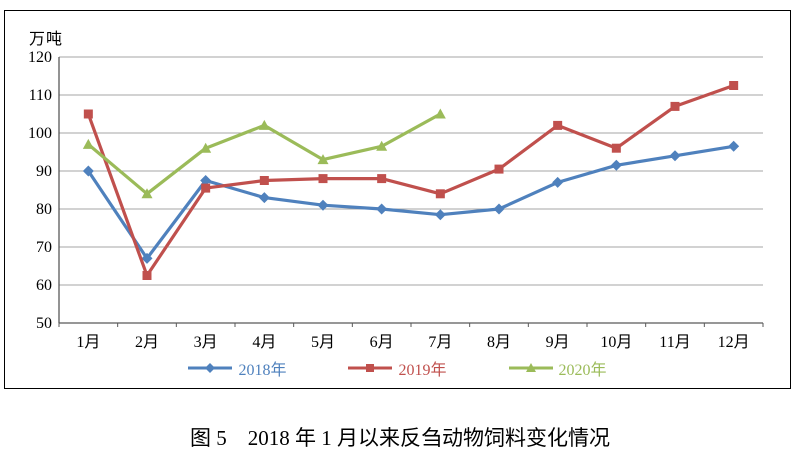 This screenshot has width=800, height=463. Describe the element at coordinates (210, 368) in the screenshot. I see `legend-line-diamond-icon` at that location.